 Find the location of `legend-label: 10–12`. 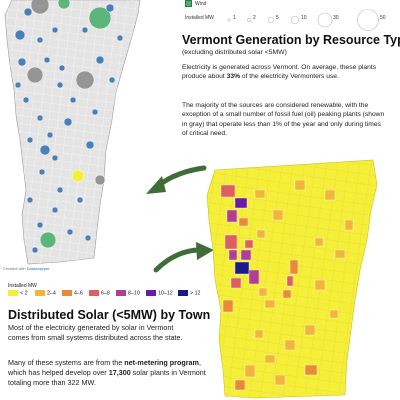

legend-label: 10–12 is located at coordinates (165, 293).